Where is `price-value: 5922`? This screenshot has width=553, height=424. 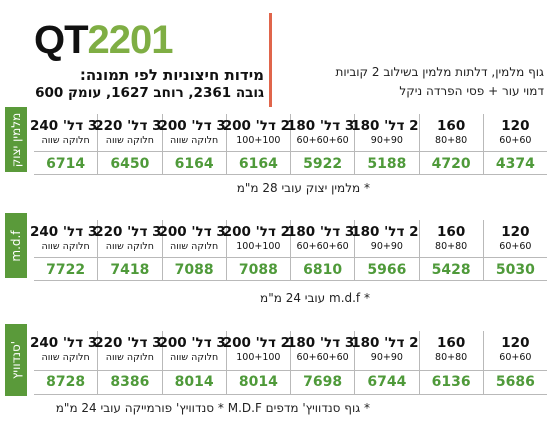 price-value: 5922 is located at coordinates (323, 164).